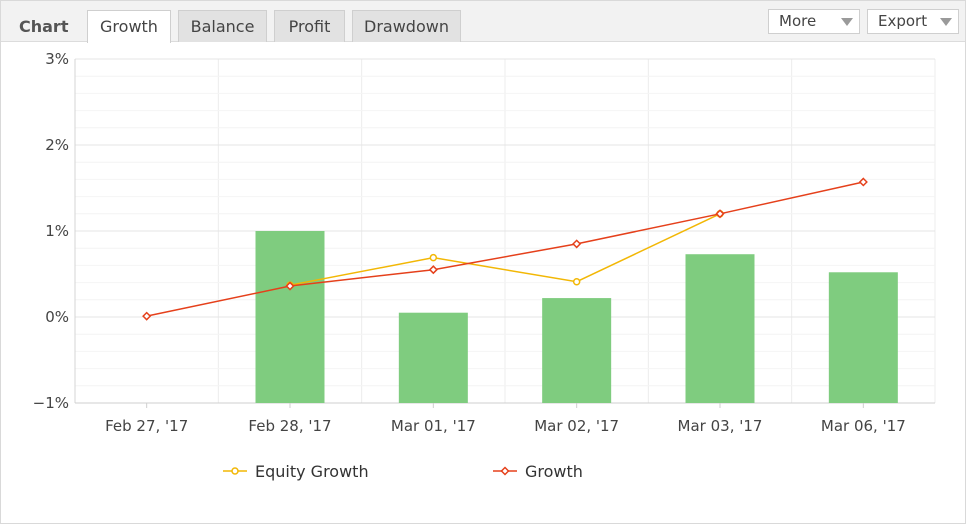  Describe the element at coordinates (57, 317) in the screenshot. I see `y-tick-label: 0%` at that location.